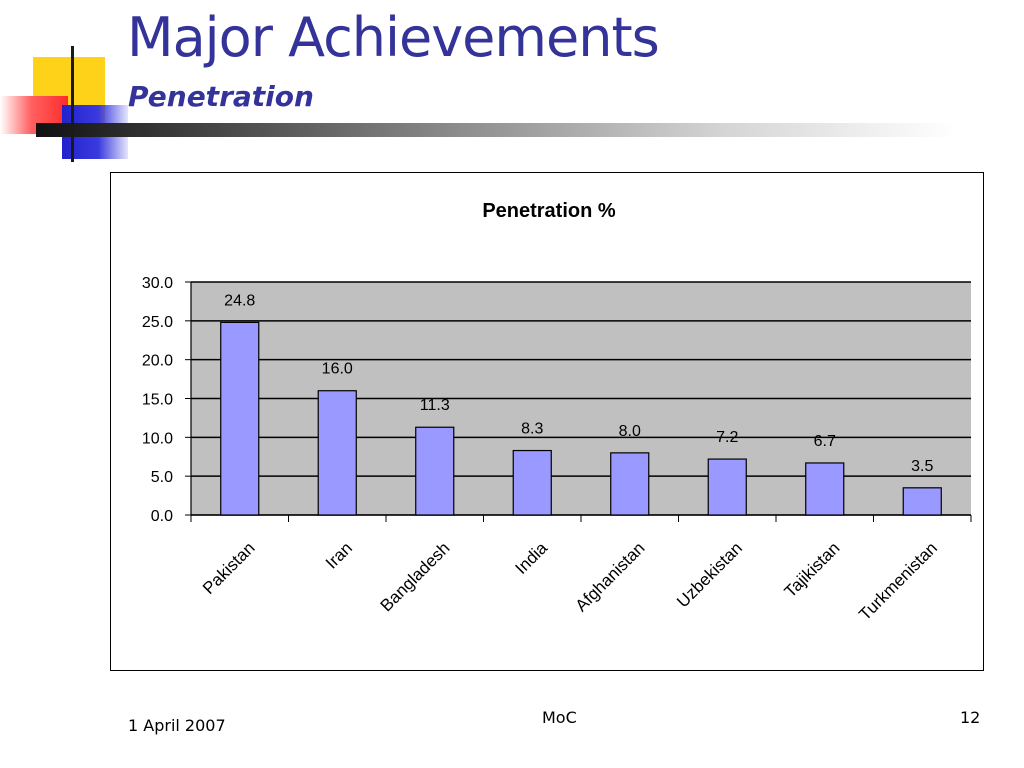  What do you see at coordinates (157, 438) in the screenshot?
I see `y-tick-label: 10.0` at bounding box center [157, 438].